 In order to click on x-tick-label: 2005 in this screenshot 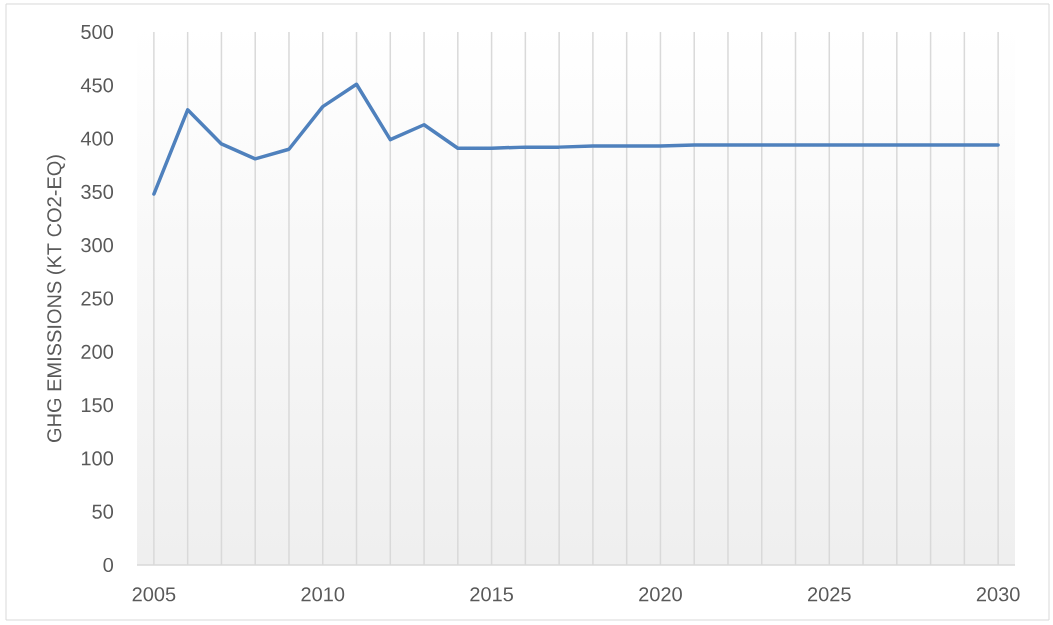, I will do `click(154, 594)`.